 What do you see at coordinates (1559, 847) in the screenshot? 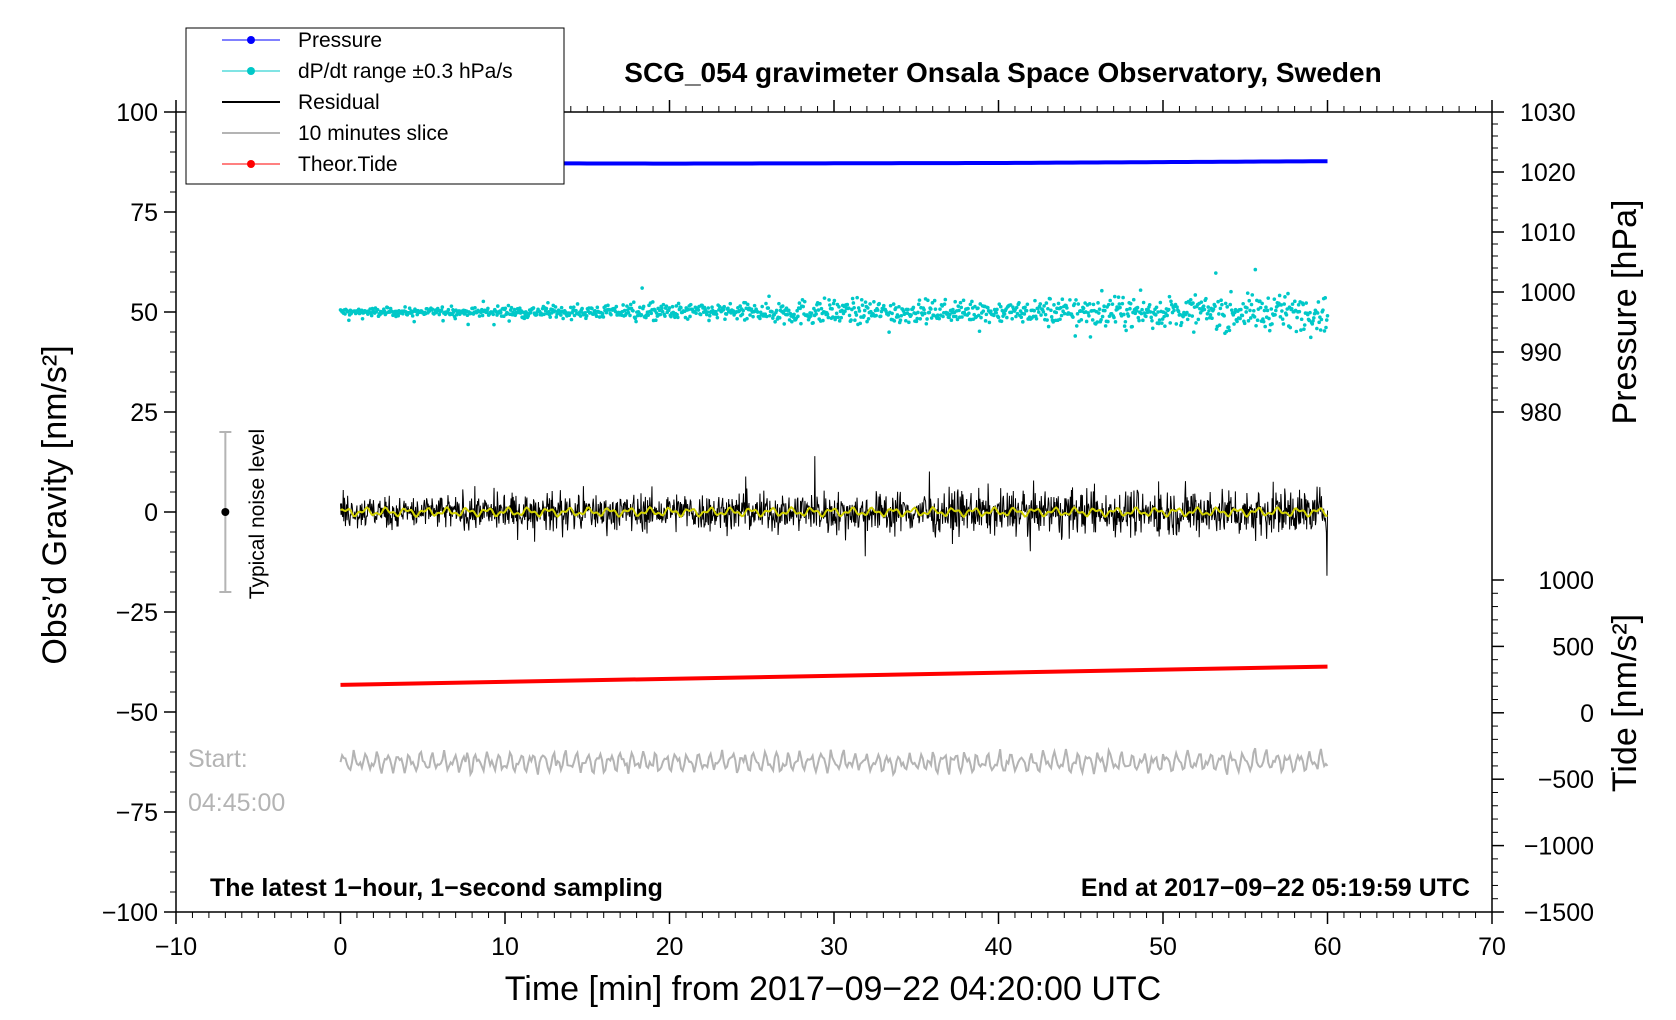
I see `tide-tick-label: −1000` at bounding box center [1559, 847].